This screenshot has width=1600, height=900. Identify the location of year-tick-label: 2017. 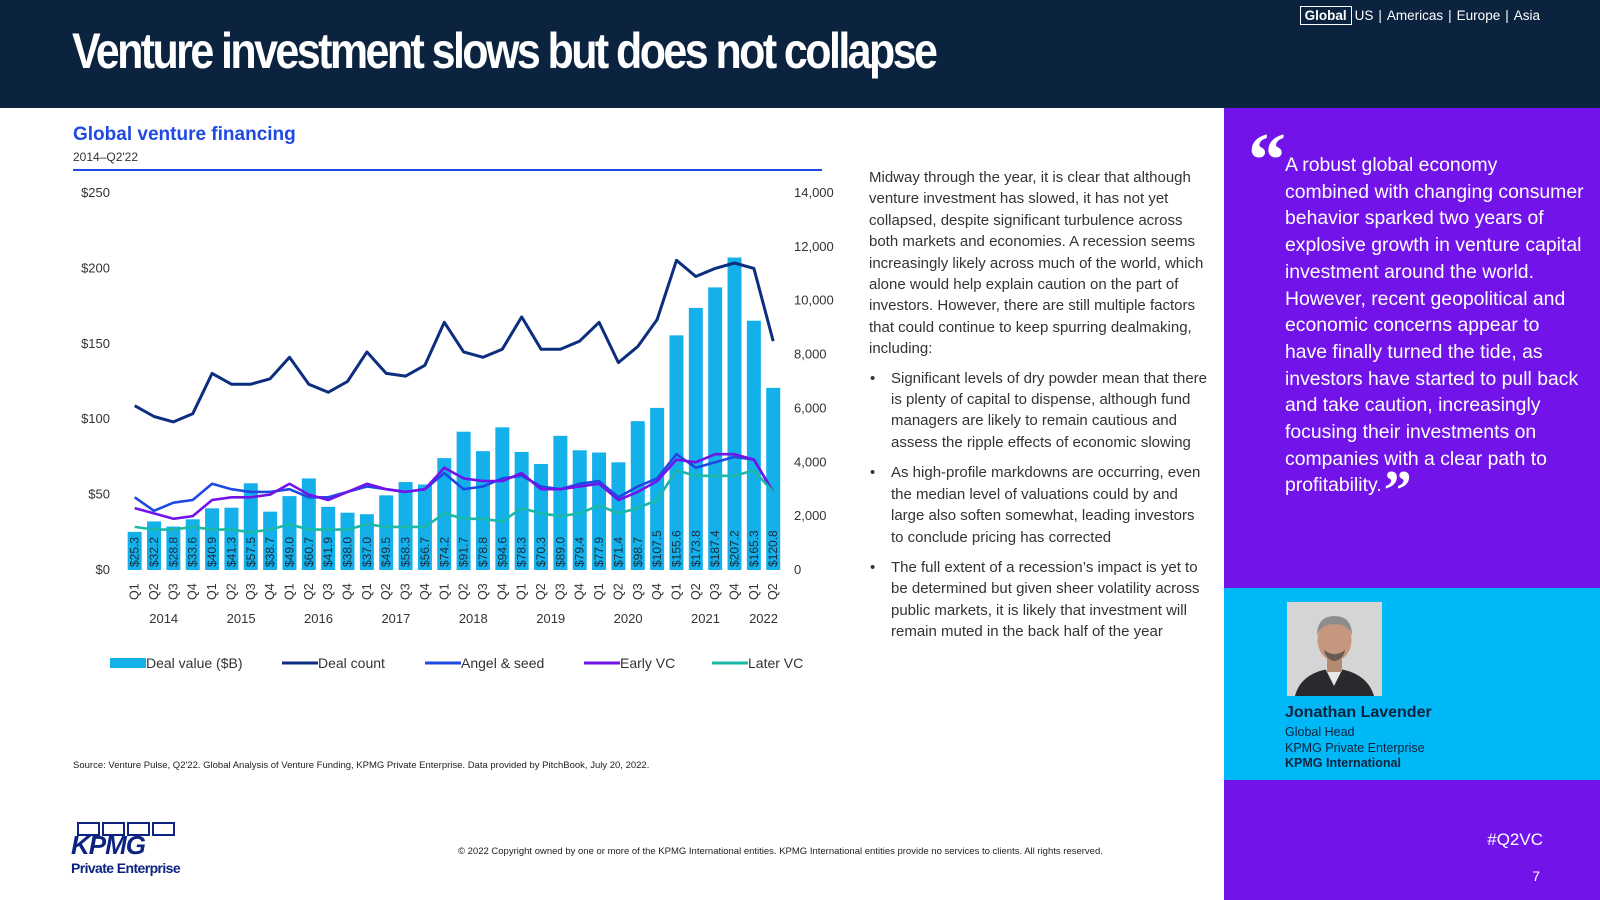
(395, 618).